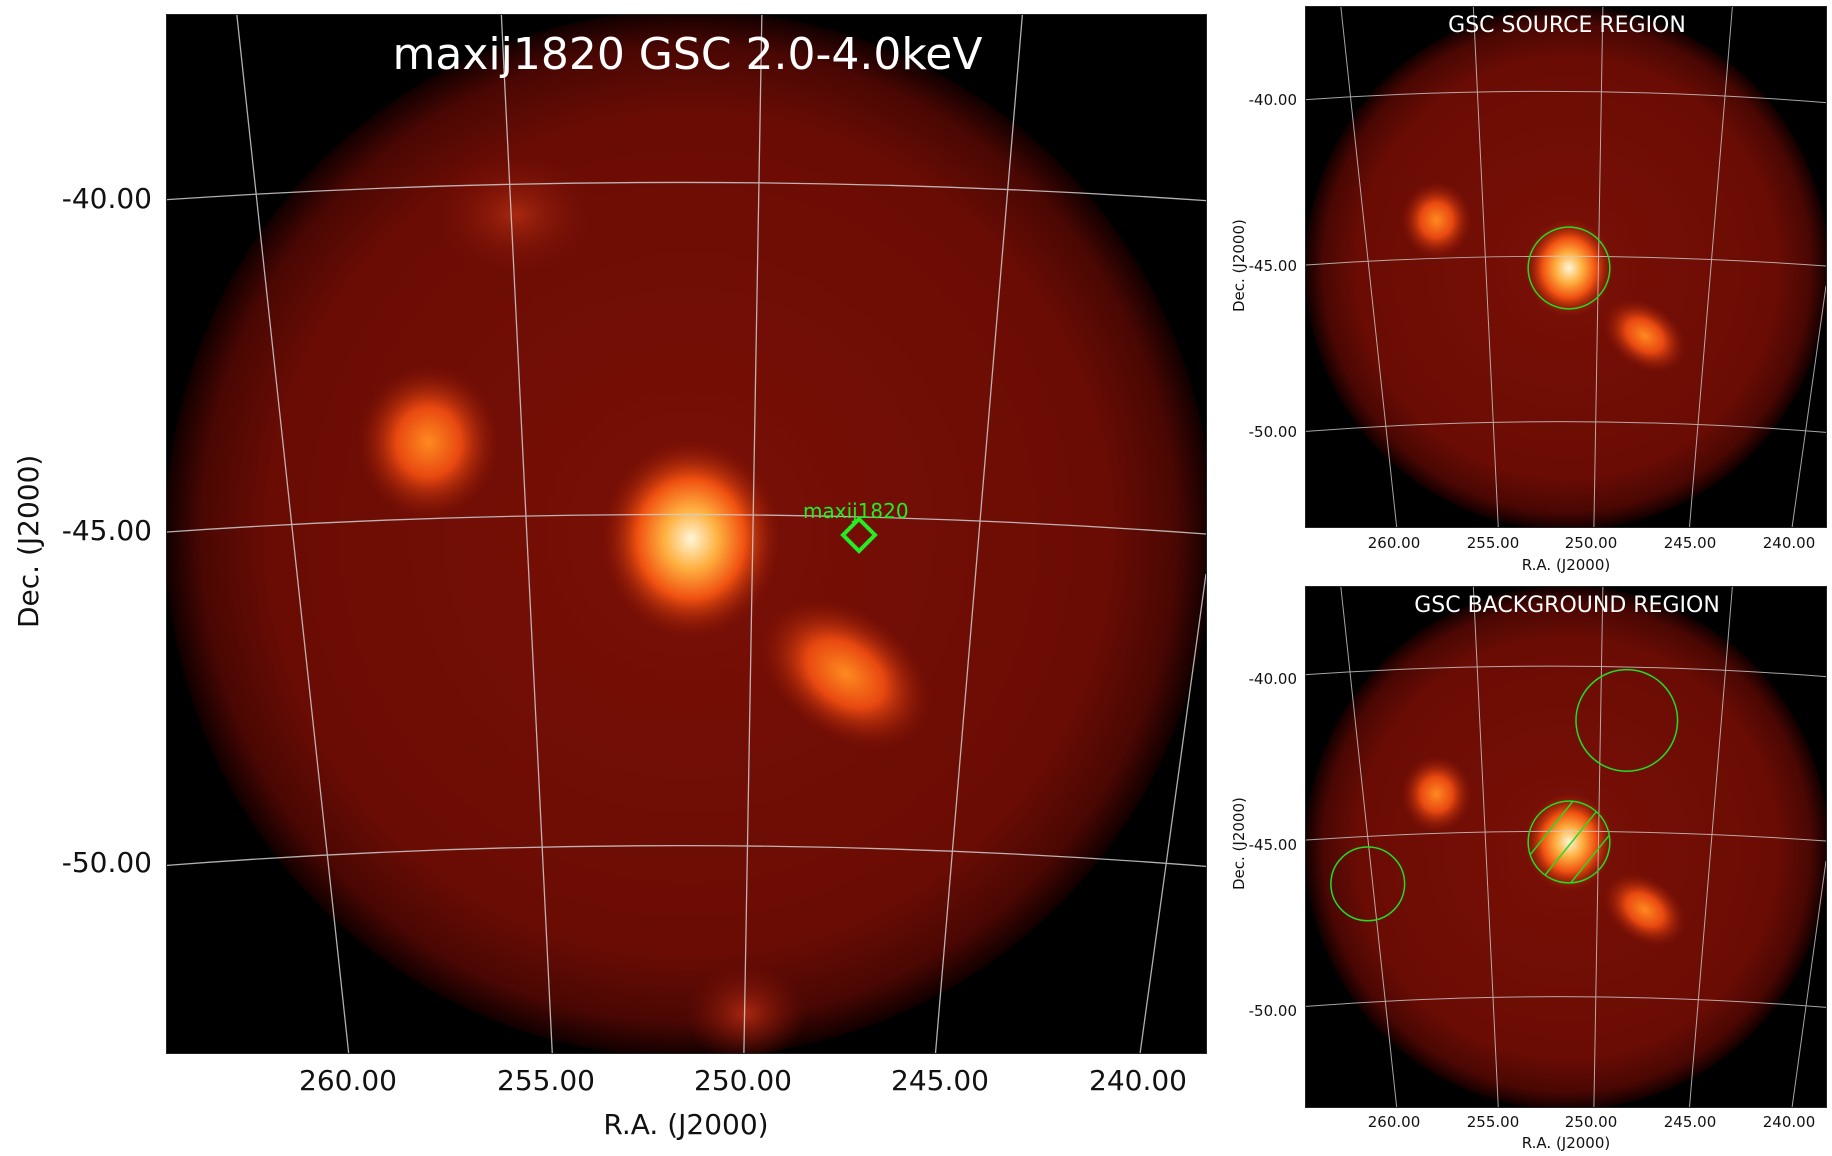  I want to click on source-y-axis-label: Dec. (J2000), so click(1239, 265).